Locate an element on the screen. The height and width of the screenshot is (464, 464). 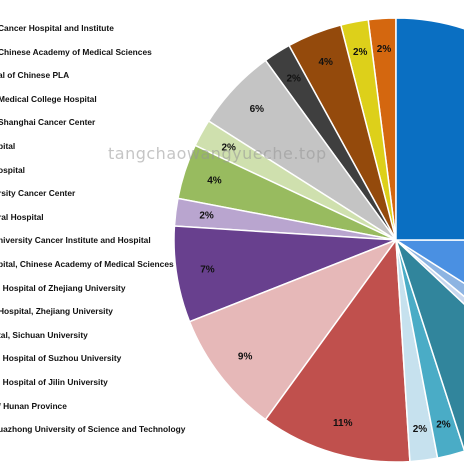
legend-entry: l Hospital of Jilin University is located at coordinates (54, 382).